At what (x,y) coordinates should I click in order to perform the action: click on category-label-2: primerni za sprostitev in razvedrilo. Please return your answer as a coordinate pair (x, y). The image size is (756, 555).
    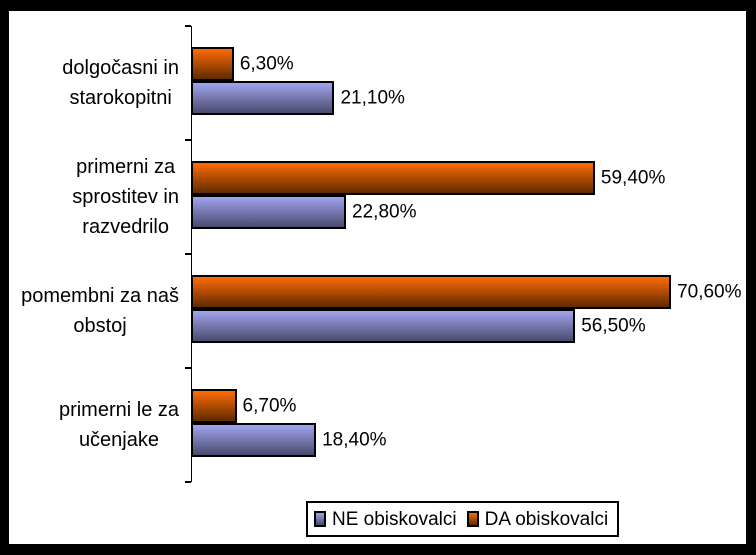
    Looking at the image, I should click on (125, 197).